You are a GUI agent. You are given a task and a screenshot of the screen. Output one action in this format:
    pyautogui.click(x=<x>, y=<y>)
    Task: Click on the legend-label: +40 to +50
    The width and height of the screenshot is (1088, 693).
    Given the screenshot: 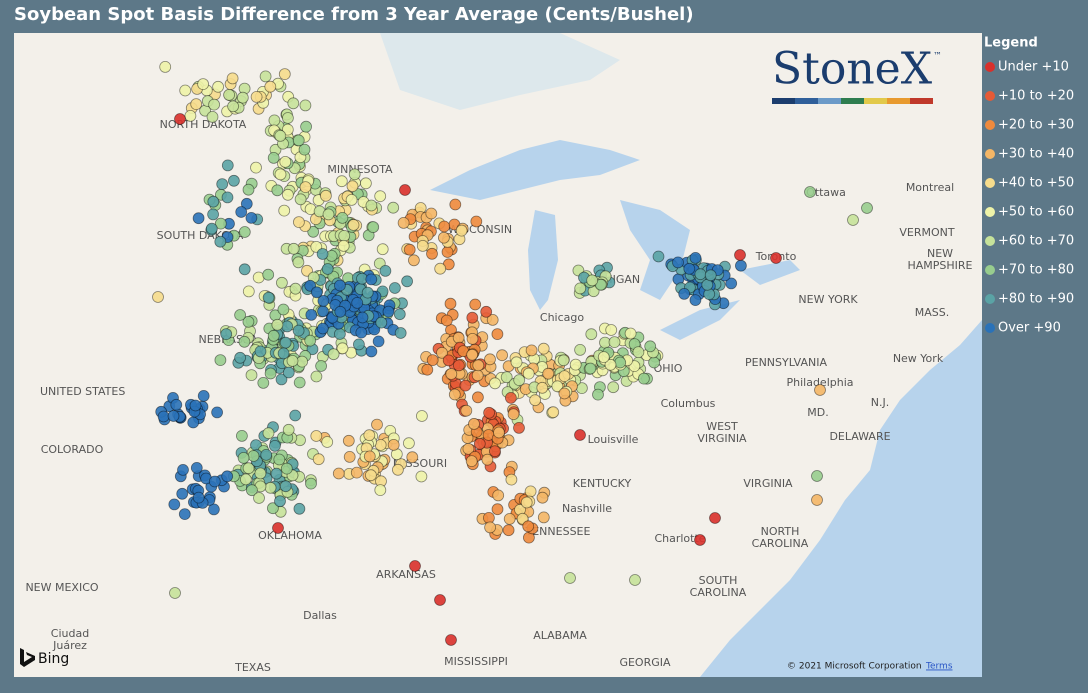 What is the action you would take?
    pyautogui.click(x=1036, y=183)
    